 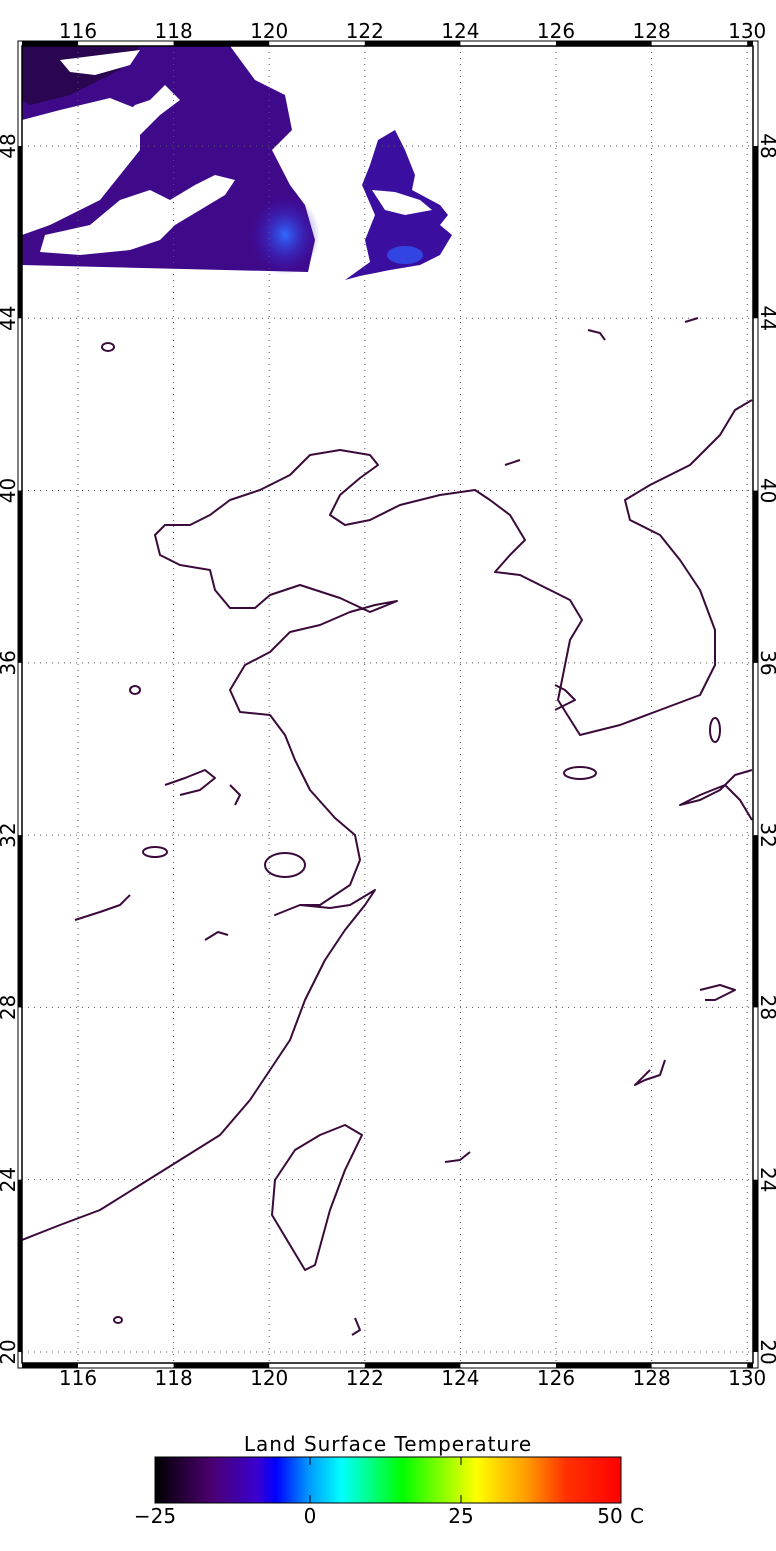 What do you see at coordinates (10, 662) in the screenshot?
I see `lat-label-left: 36` at bounding box center [10, 662].